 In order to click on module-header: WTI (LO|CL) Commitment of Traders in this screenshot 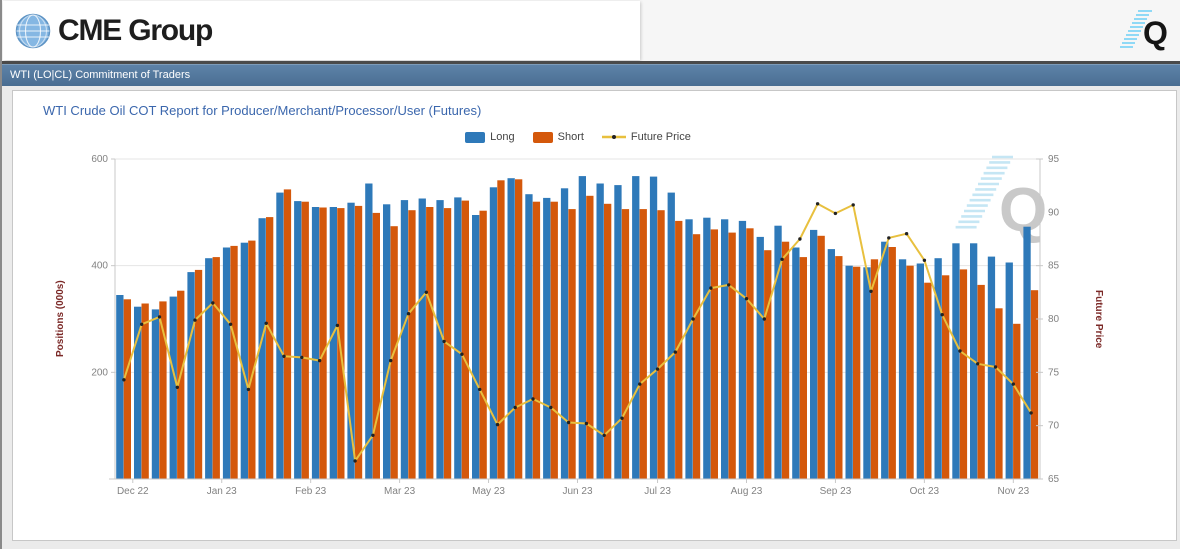, I will do `click(591, 75)`.